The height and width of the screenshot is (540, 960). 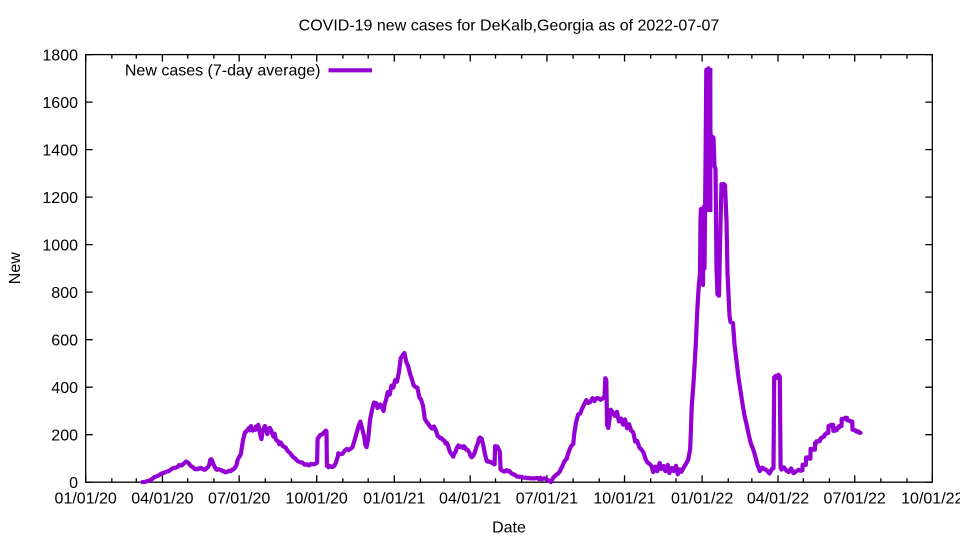 What do you see at coordinates (624, 499) in the screenshot?
I see `svg-text: 10/01/21` at bounding box center [624, 499].